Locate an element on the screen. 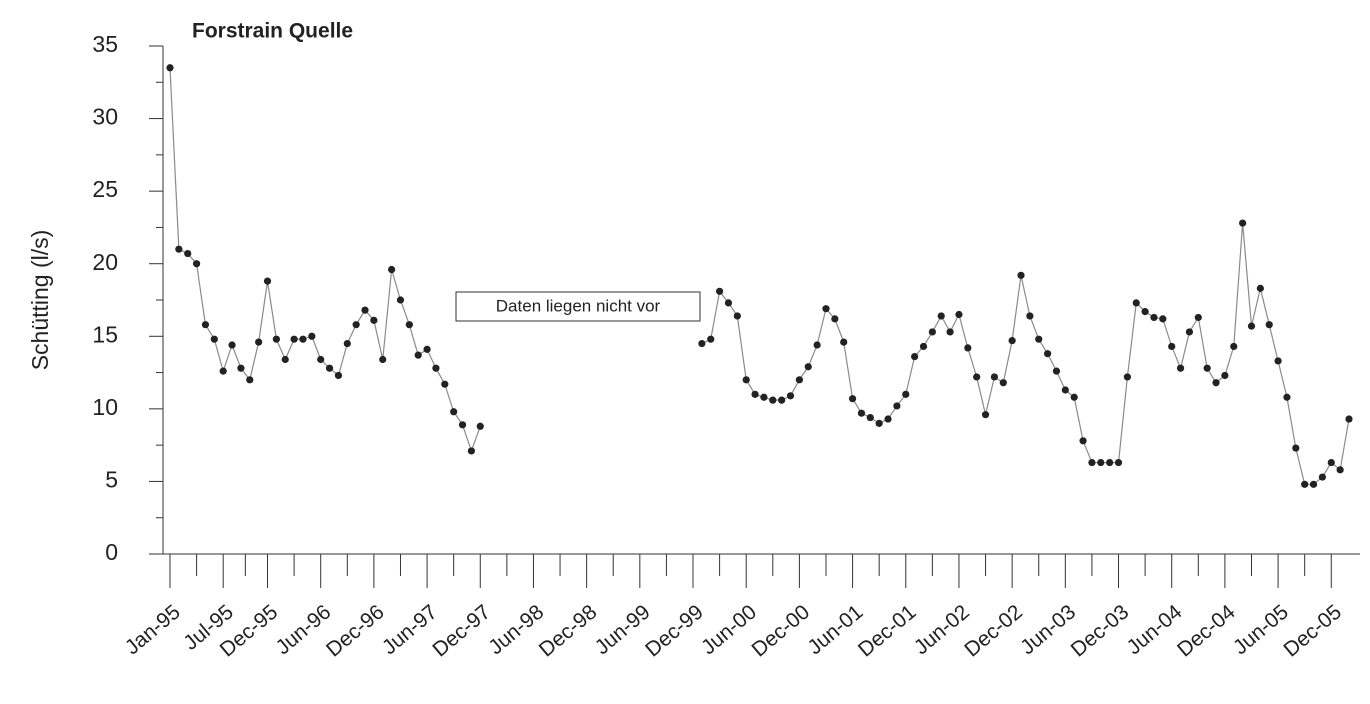 The width and height of the screenshot is (1370, 704). x-tick-label: Jun-98 is located at coordinates (516, 629).